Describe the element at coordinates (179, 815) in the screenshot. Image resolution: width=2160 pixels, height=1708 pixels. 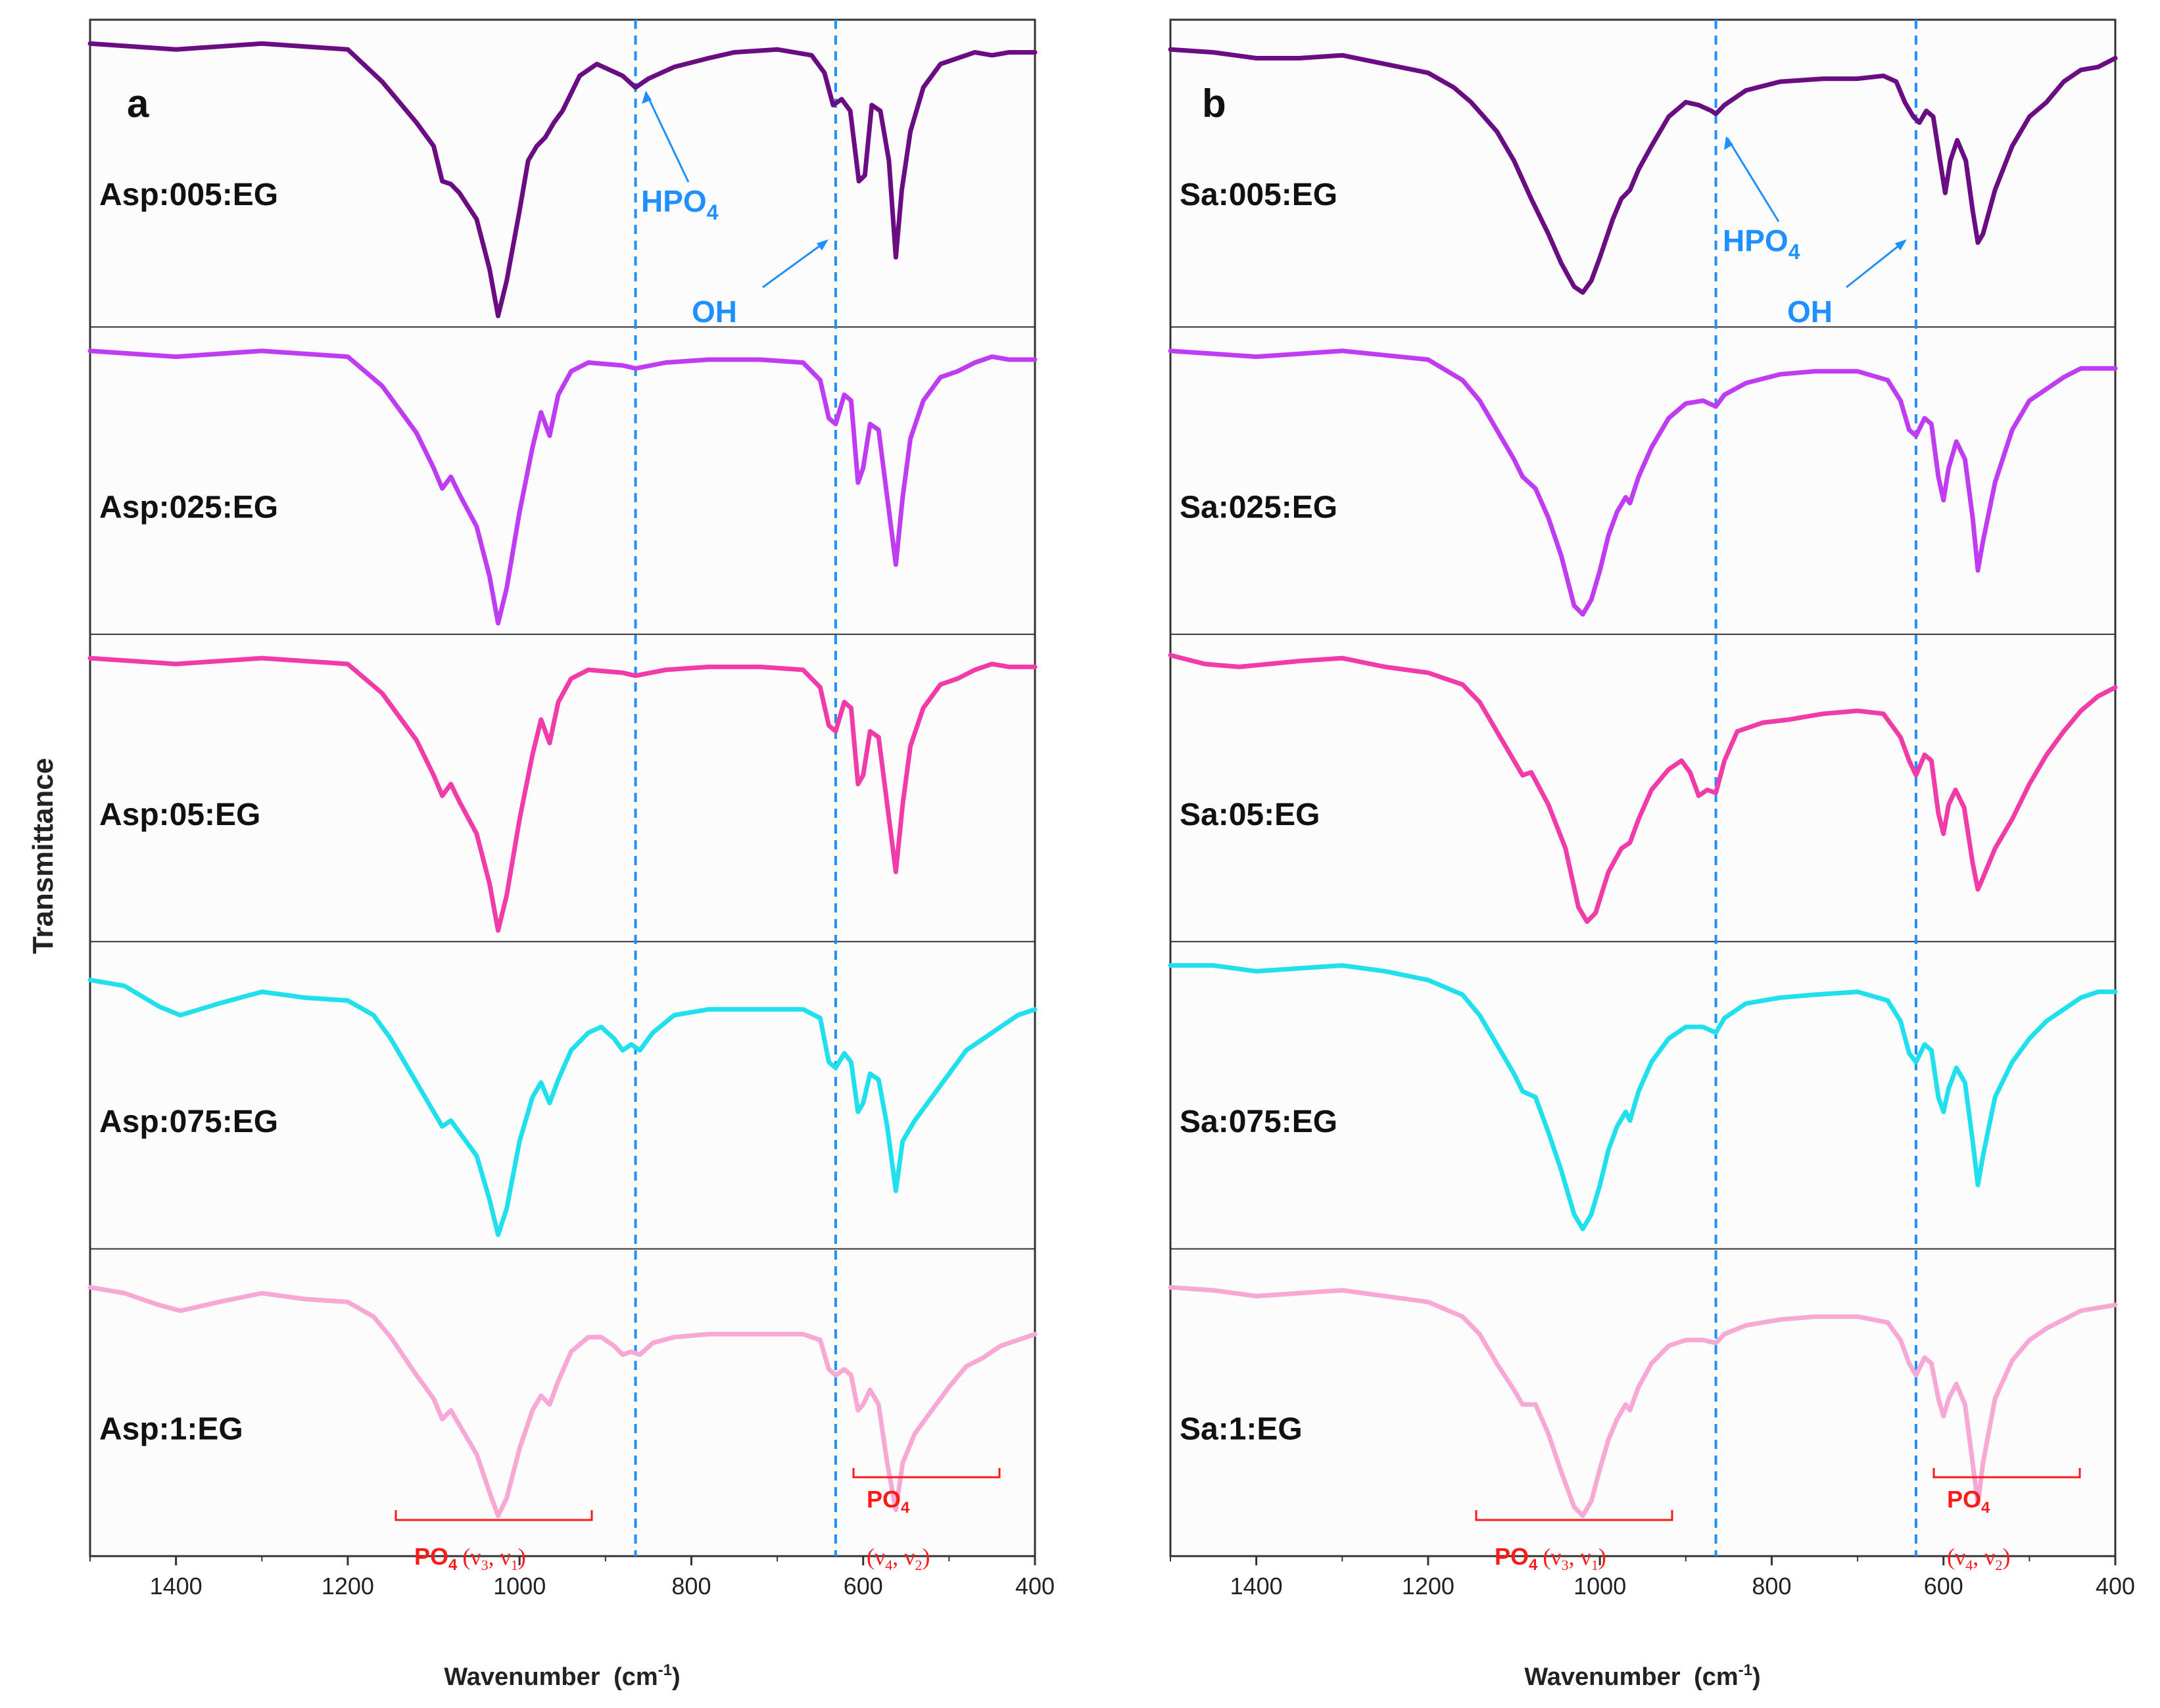
I see `series-label: Asp:05:EG` at that location.